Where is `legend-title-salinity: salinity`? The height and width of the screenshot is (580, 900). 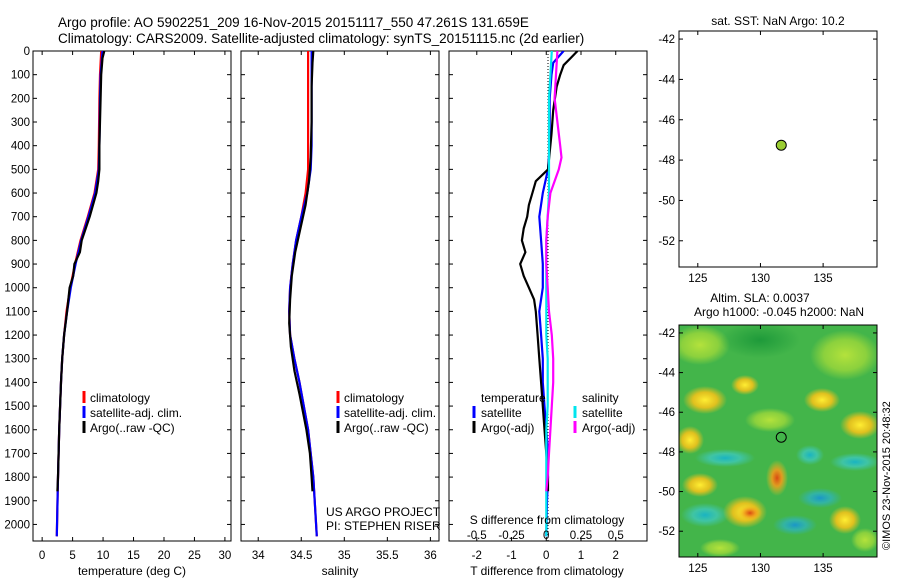
legend-title-salinity: salinity is located at coordinates (600, 398).